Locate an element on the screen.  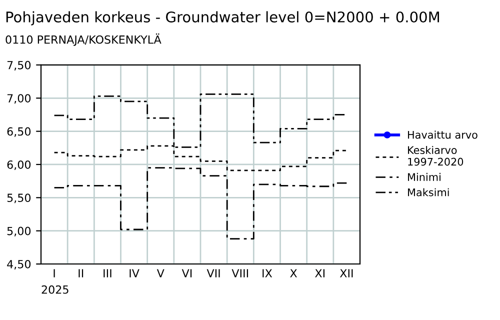
x-tick-label: VI is located at coordinates (187, 273).